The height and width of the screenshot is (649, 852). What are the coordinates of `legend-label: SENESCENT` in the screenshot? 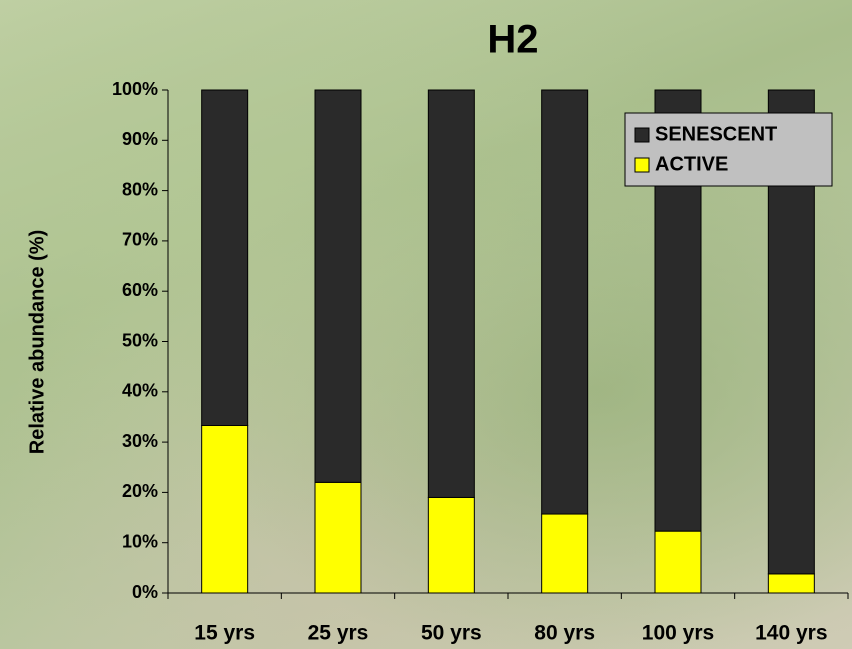 It's located at (716, 134).